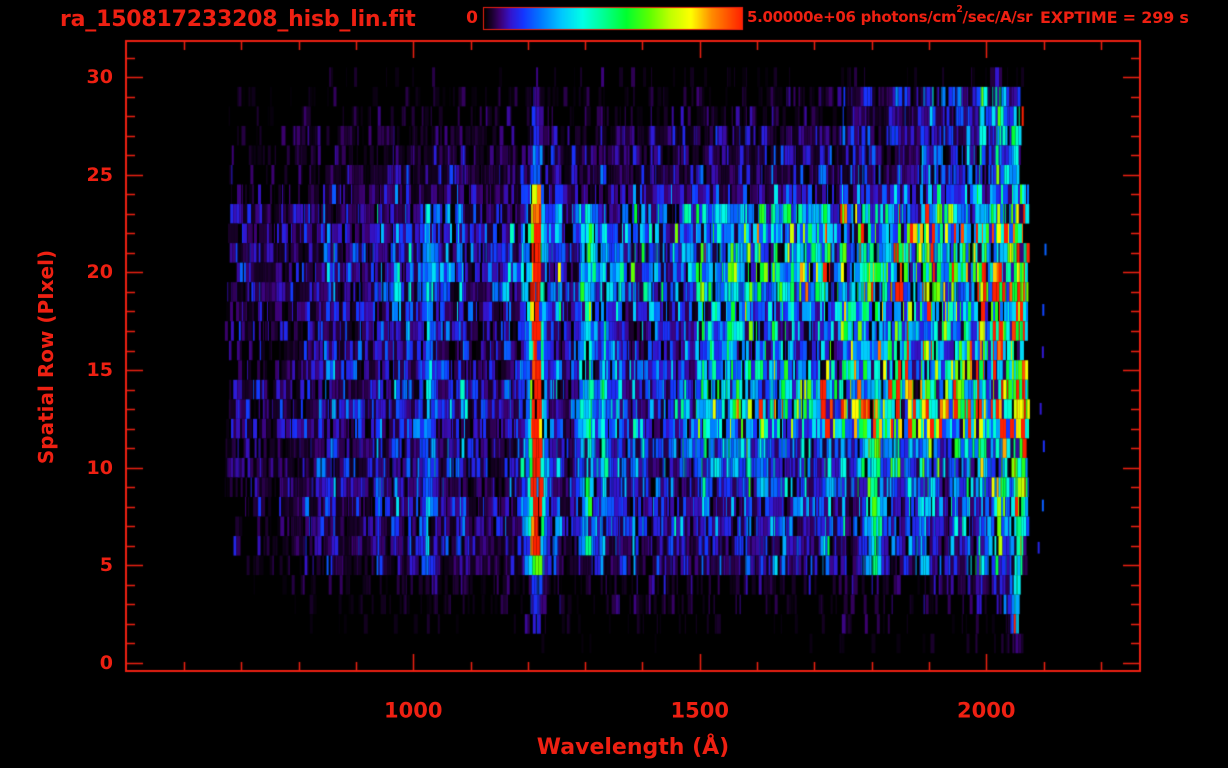 The image size is (1228, 768). Describe the element at coordinates (106, 565) in the screenshot. I see `y-tick-label: 5` at that location.